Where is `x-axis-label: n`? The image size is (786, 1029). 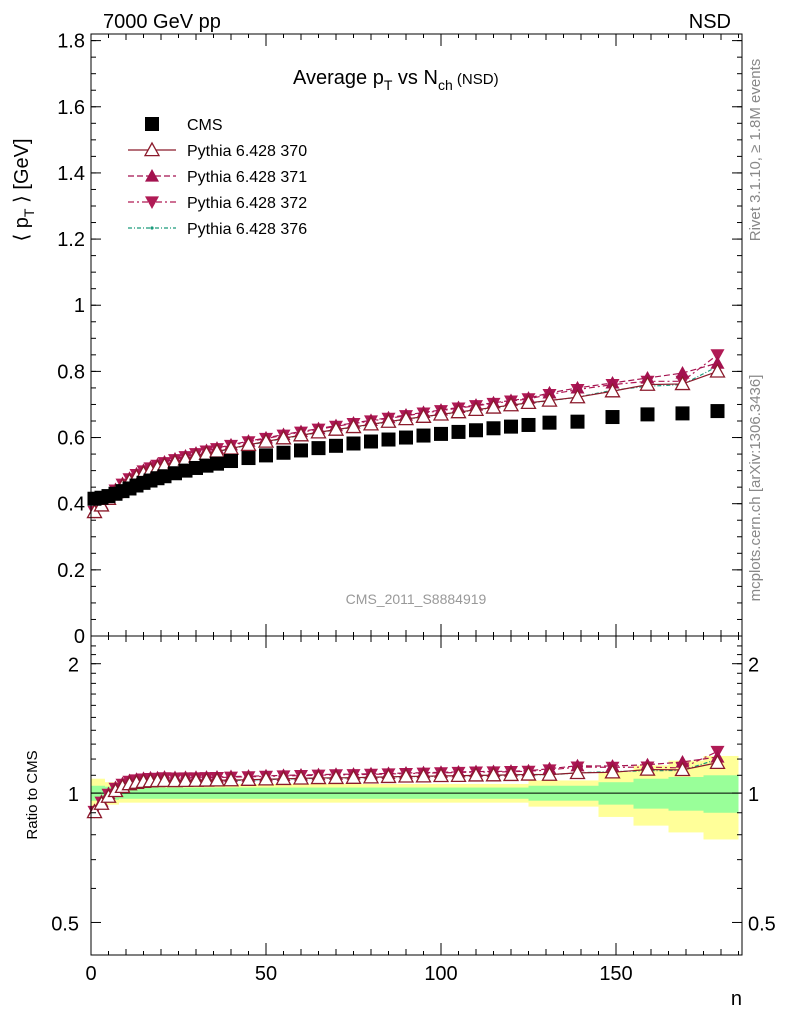 x-axis-label: n is located at coordinates (736, 999).